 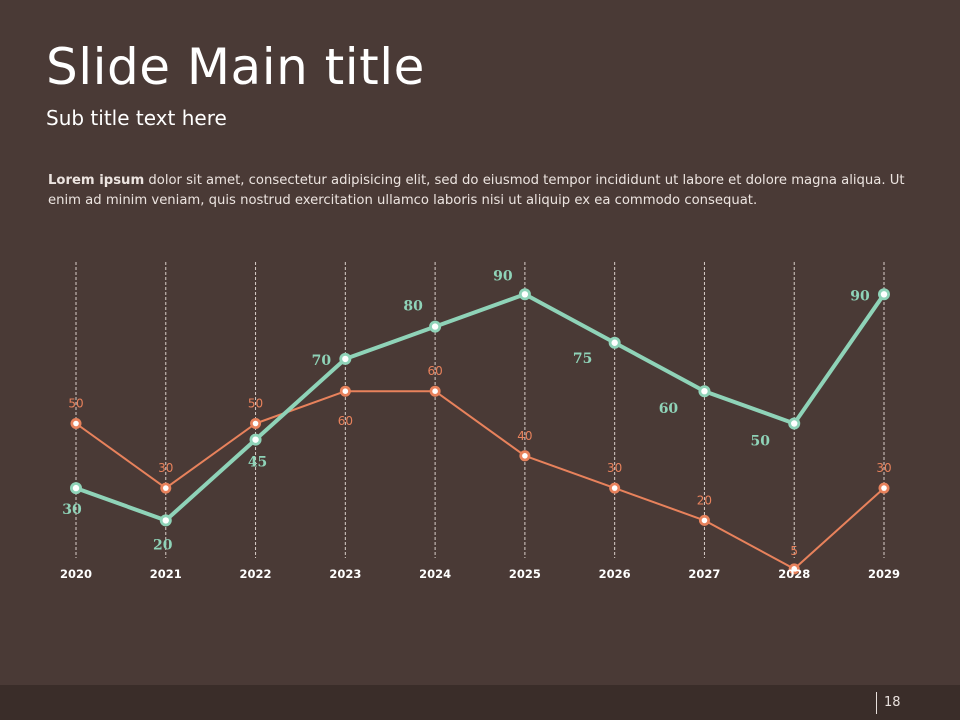 What do you see at coordinates (876, 703) in the screenshot?
I see `page-number-divider` at bounding box center [876, 703].